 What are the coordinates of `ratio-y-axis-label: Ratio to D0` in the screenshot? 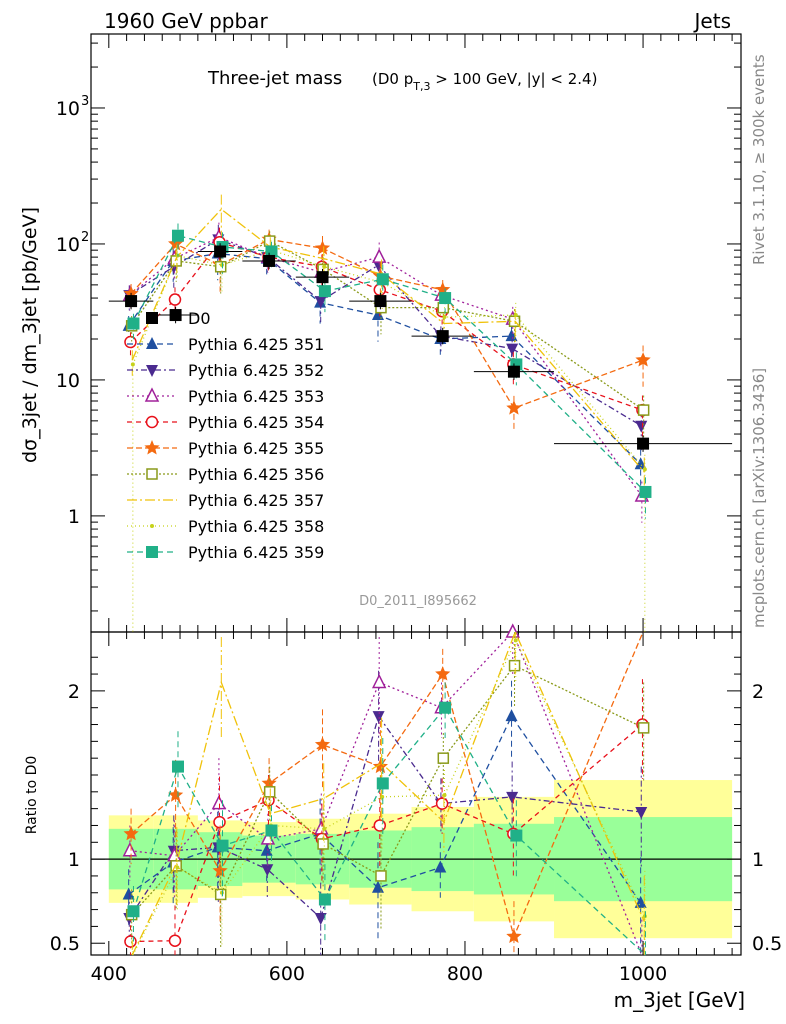 It's located at (32, 795).